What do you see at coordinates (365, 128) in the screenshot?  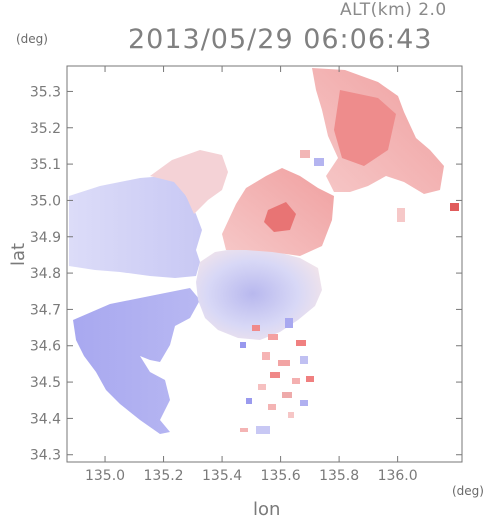 I see `echo-ne-dark` at bounding box center [365, 128].